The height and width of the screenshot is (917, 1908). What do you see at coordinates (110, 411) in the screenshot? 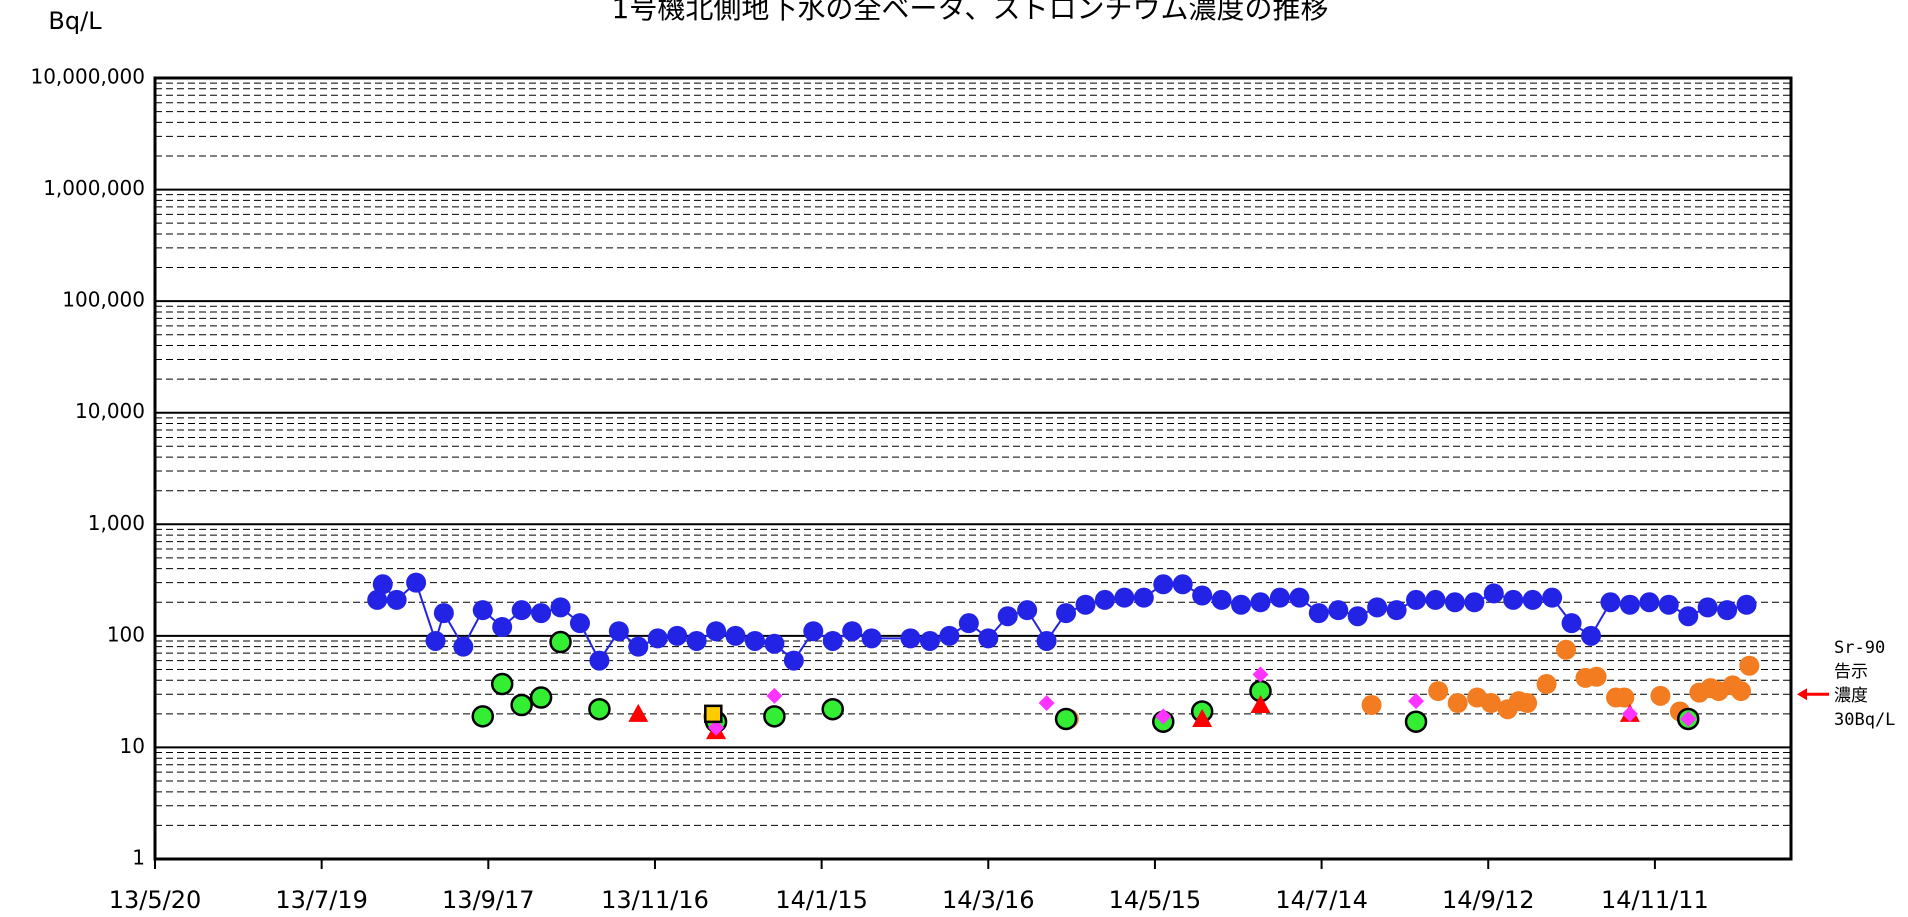
I see `y-tick-label: 10,000` at bounding box center [110, 411].